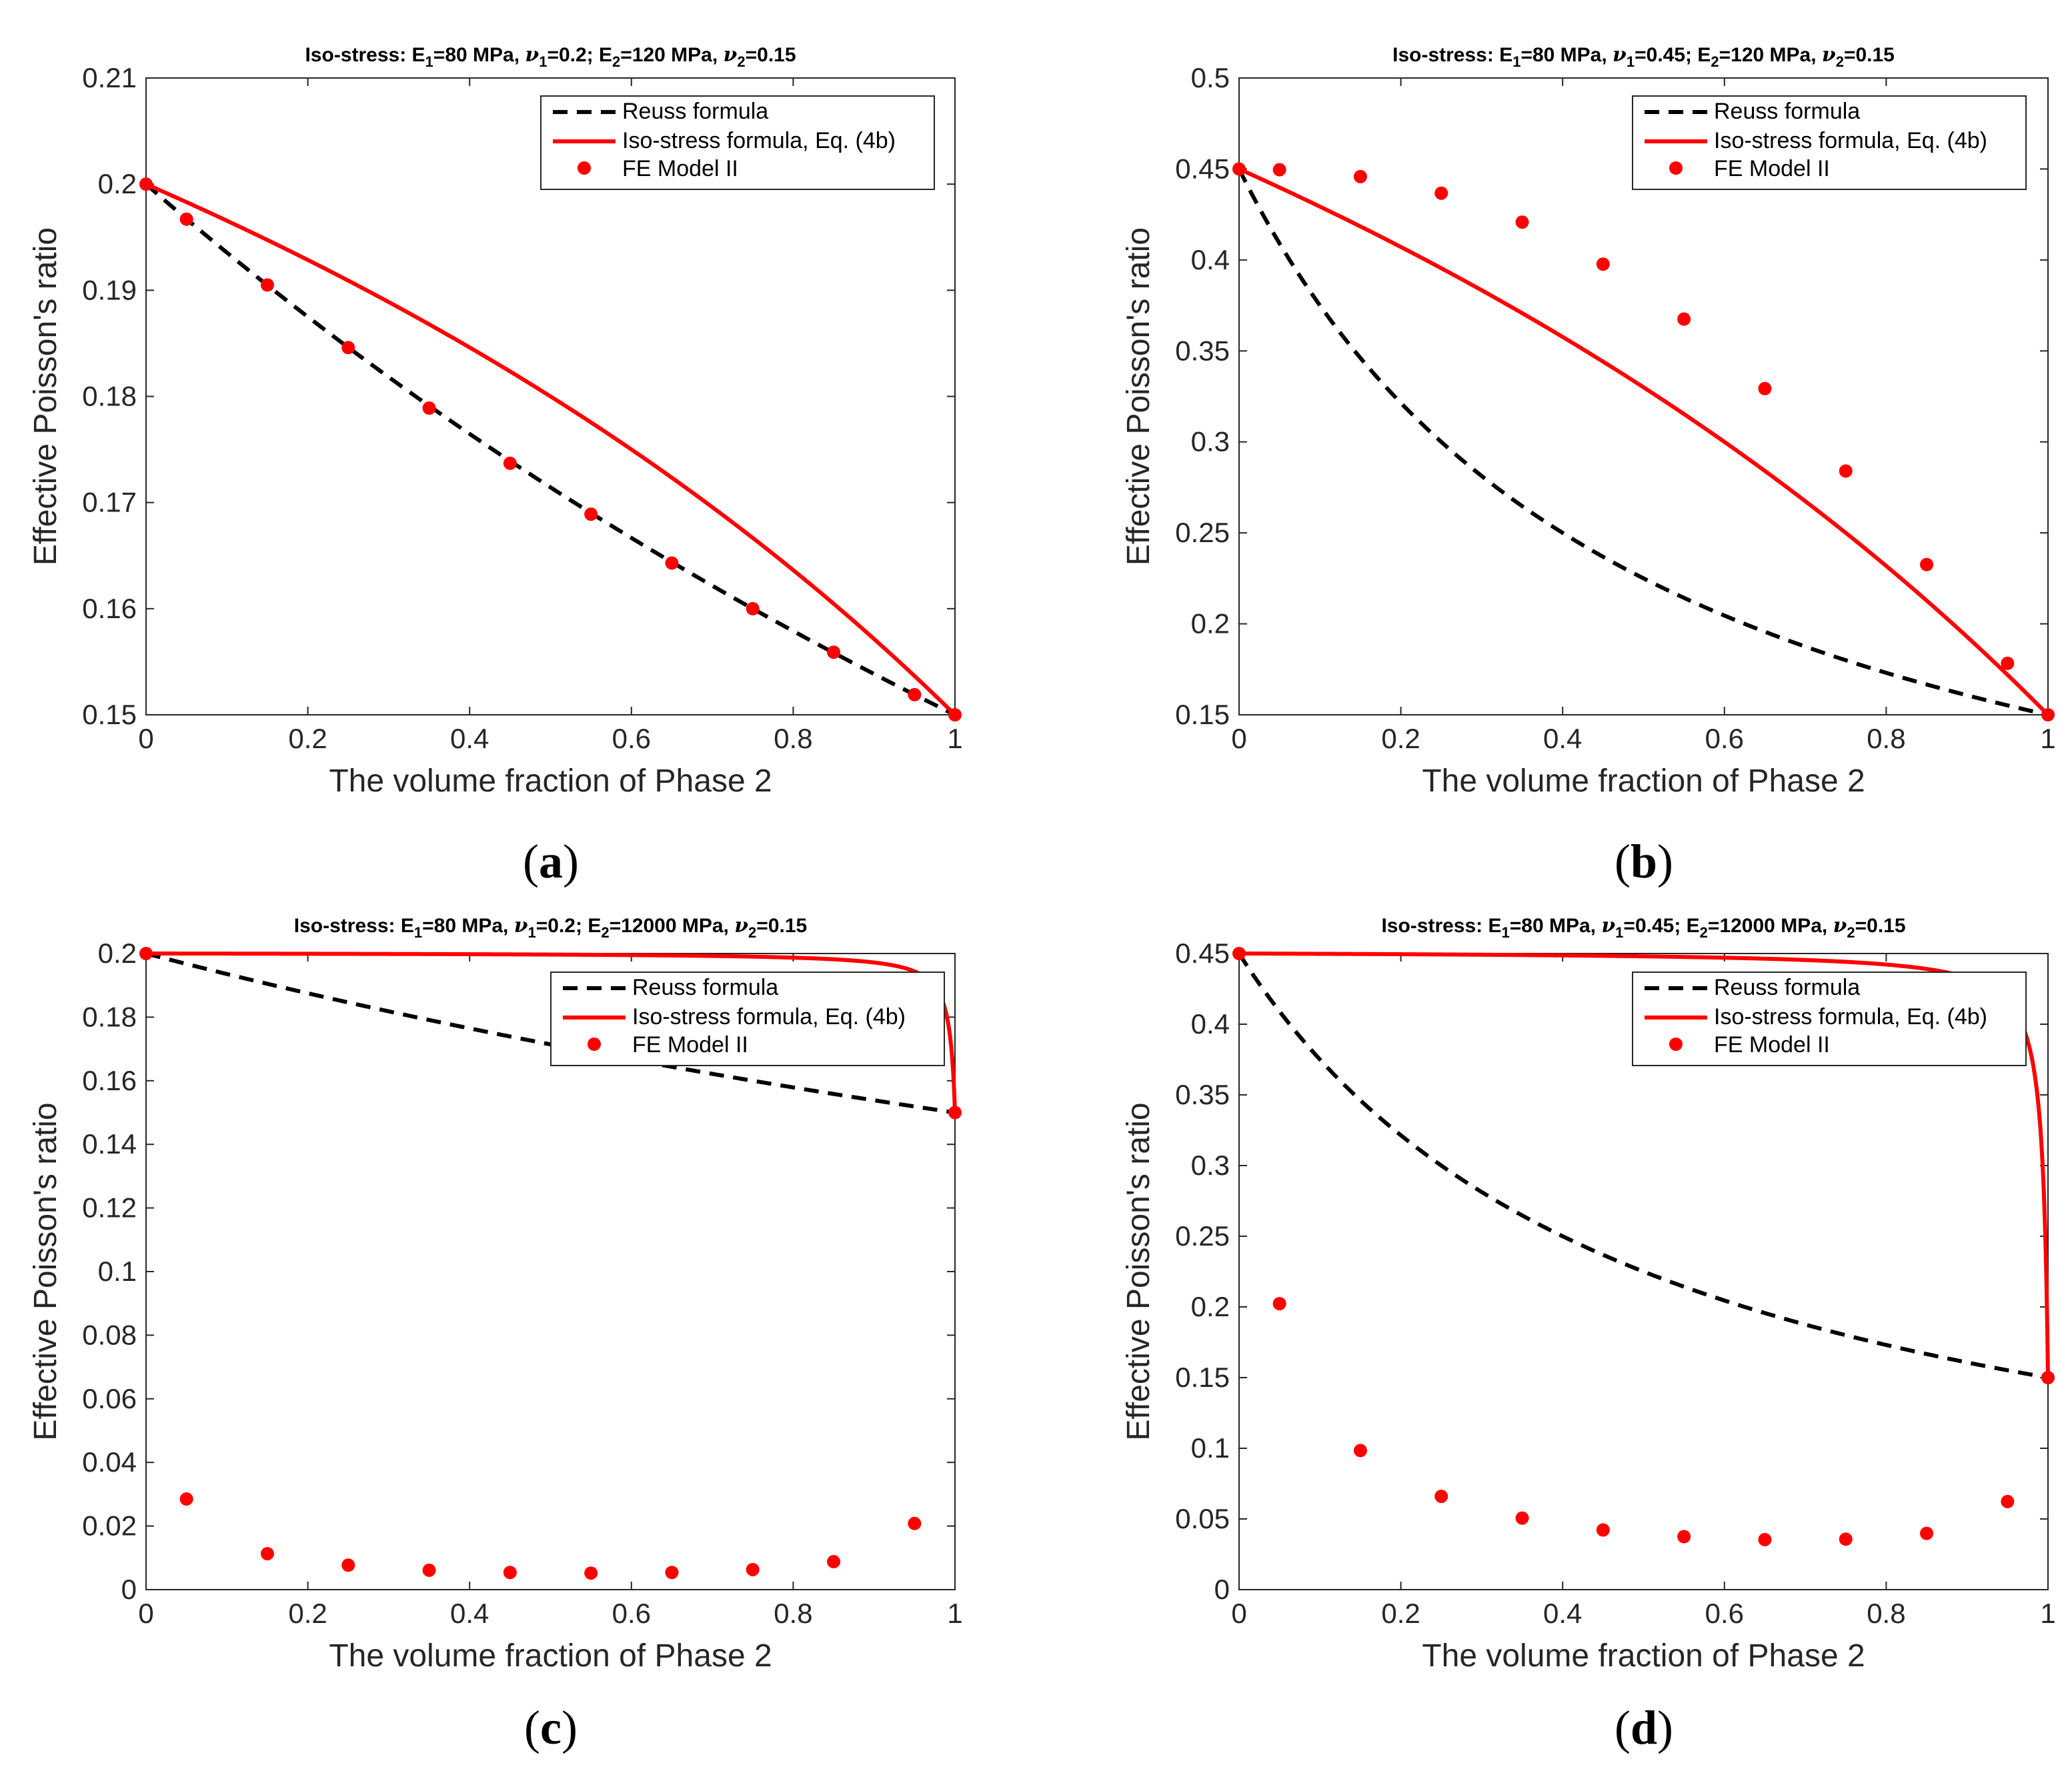 This screenshot has height=1779, width=2072. I want to click on panel-label: (d), so click(1644, 1727).